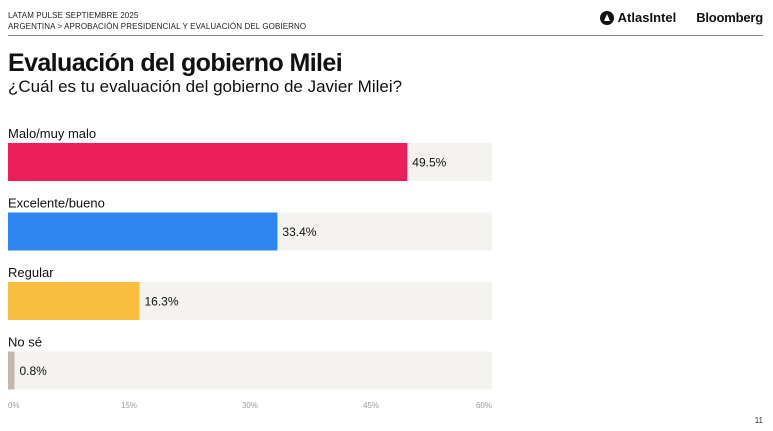 The image size is (773, 431). Describe the element at coordinates (606, 17) in the screenshot. I see `atlasintel-mark-icon` at that location.